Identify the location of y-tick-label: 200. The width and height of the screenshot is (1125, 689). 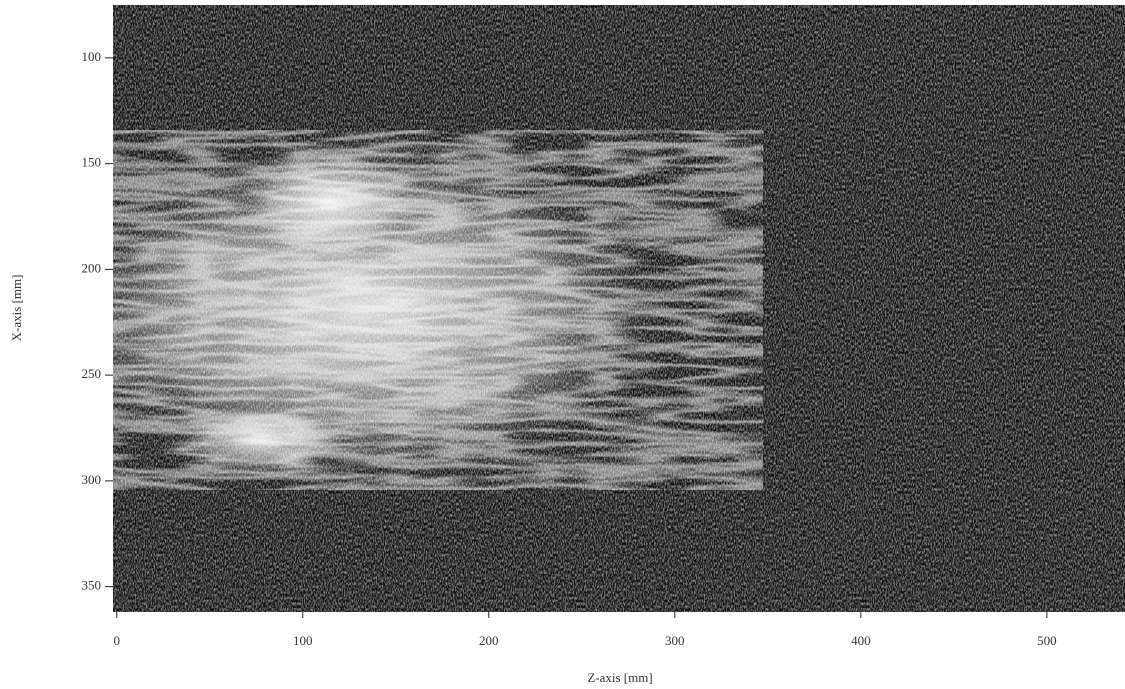
(92, 267).